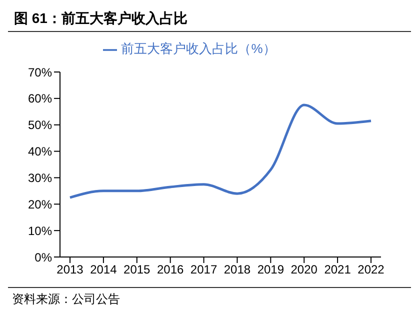 The width and height of the screenshot is (419, 327). I want to click on y-tick-label: 20%, so click(40, 204).